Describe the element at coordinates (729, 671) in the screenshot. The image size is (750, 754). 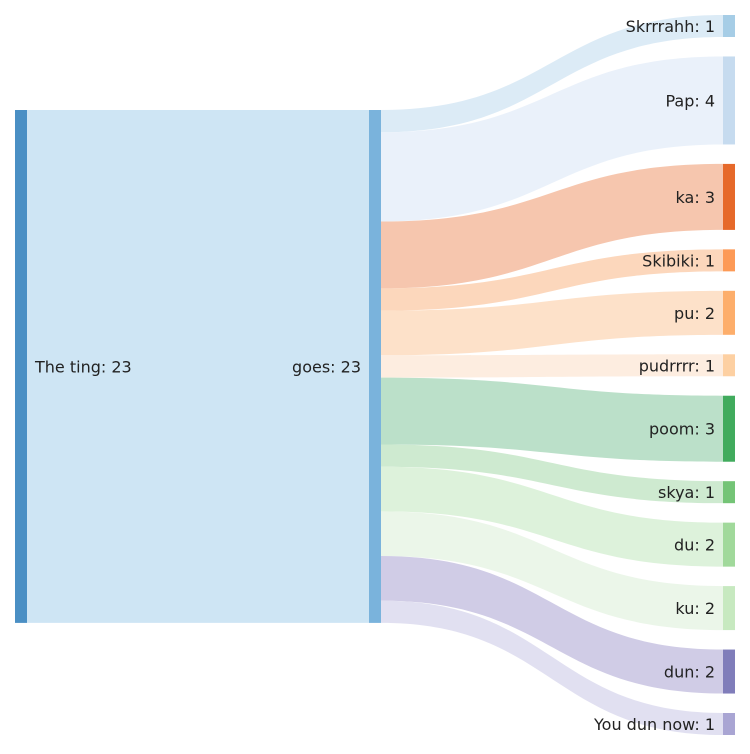
I see `node-dun` at that location.